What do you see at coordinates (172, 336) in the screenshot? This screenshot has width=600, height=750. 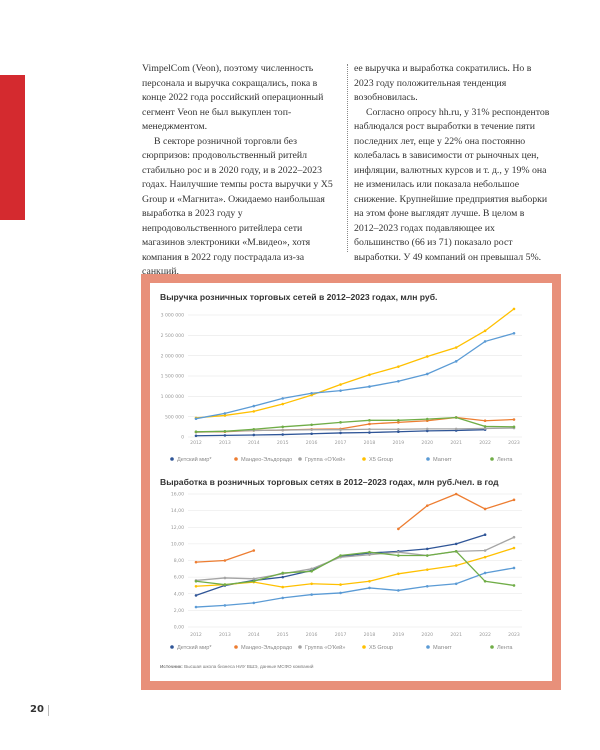 I see `y-tick-label: 2 500 000` at bounding box center [172, 336].